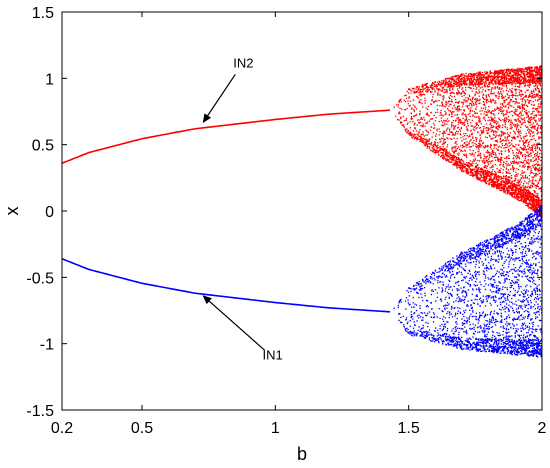 The width and height of the screenshot is (550, 468). What do you see at coordinates (40, 411) in the screenshot?
I see `y-tick-label: -1.5` at bounding box center [40, 411].